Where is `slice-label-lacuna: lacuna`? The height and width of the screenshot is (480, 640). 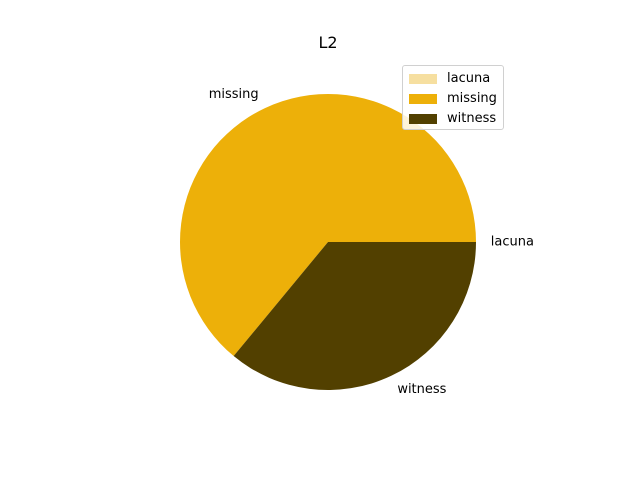
slice-label-lacuna: lacuna is located at coordinates (512, 242).